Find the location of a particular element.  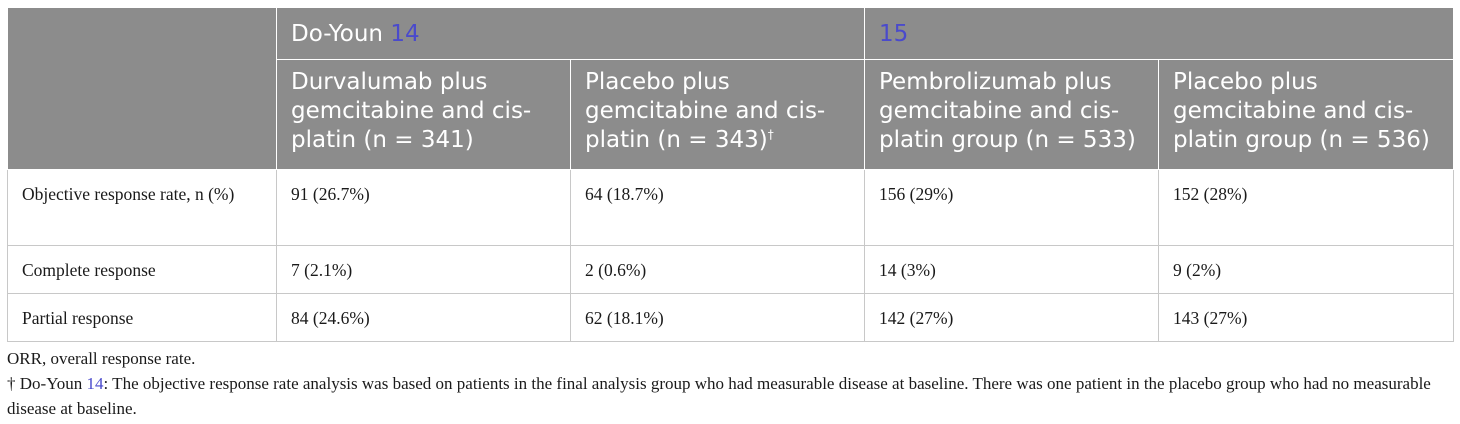

header-corner-cell-lower is located at coordinates (142, 114).